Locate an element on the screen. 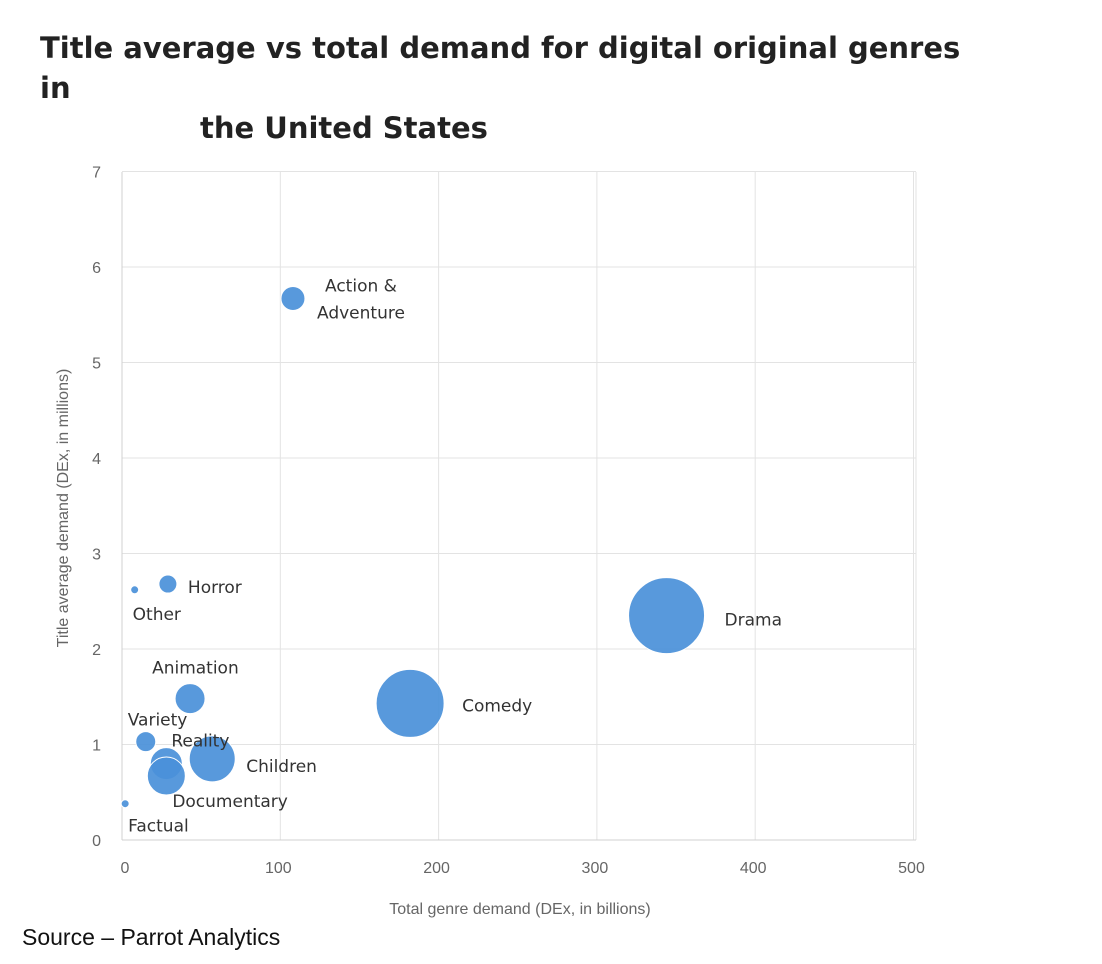  y-tick-label: 4 is located at coordinates (96, 459).